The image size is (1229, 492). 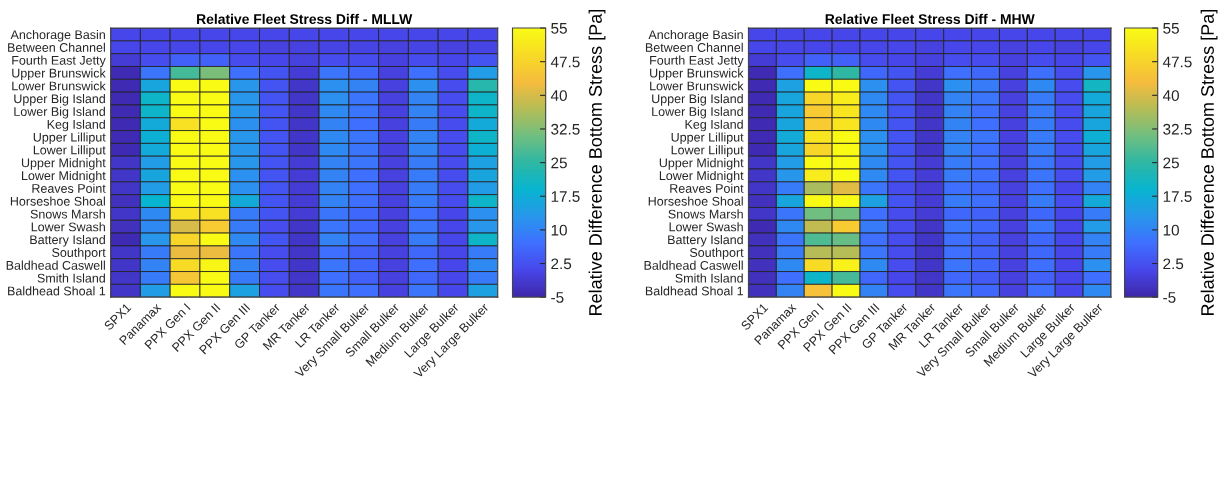 I want to click on chart-title: Relative Fleet Stress Diff - MLLW, so click(x=305, y=19).